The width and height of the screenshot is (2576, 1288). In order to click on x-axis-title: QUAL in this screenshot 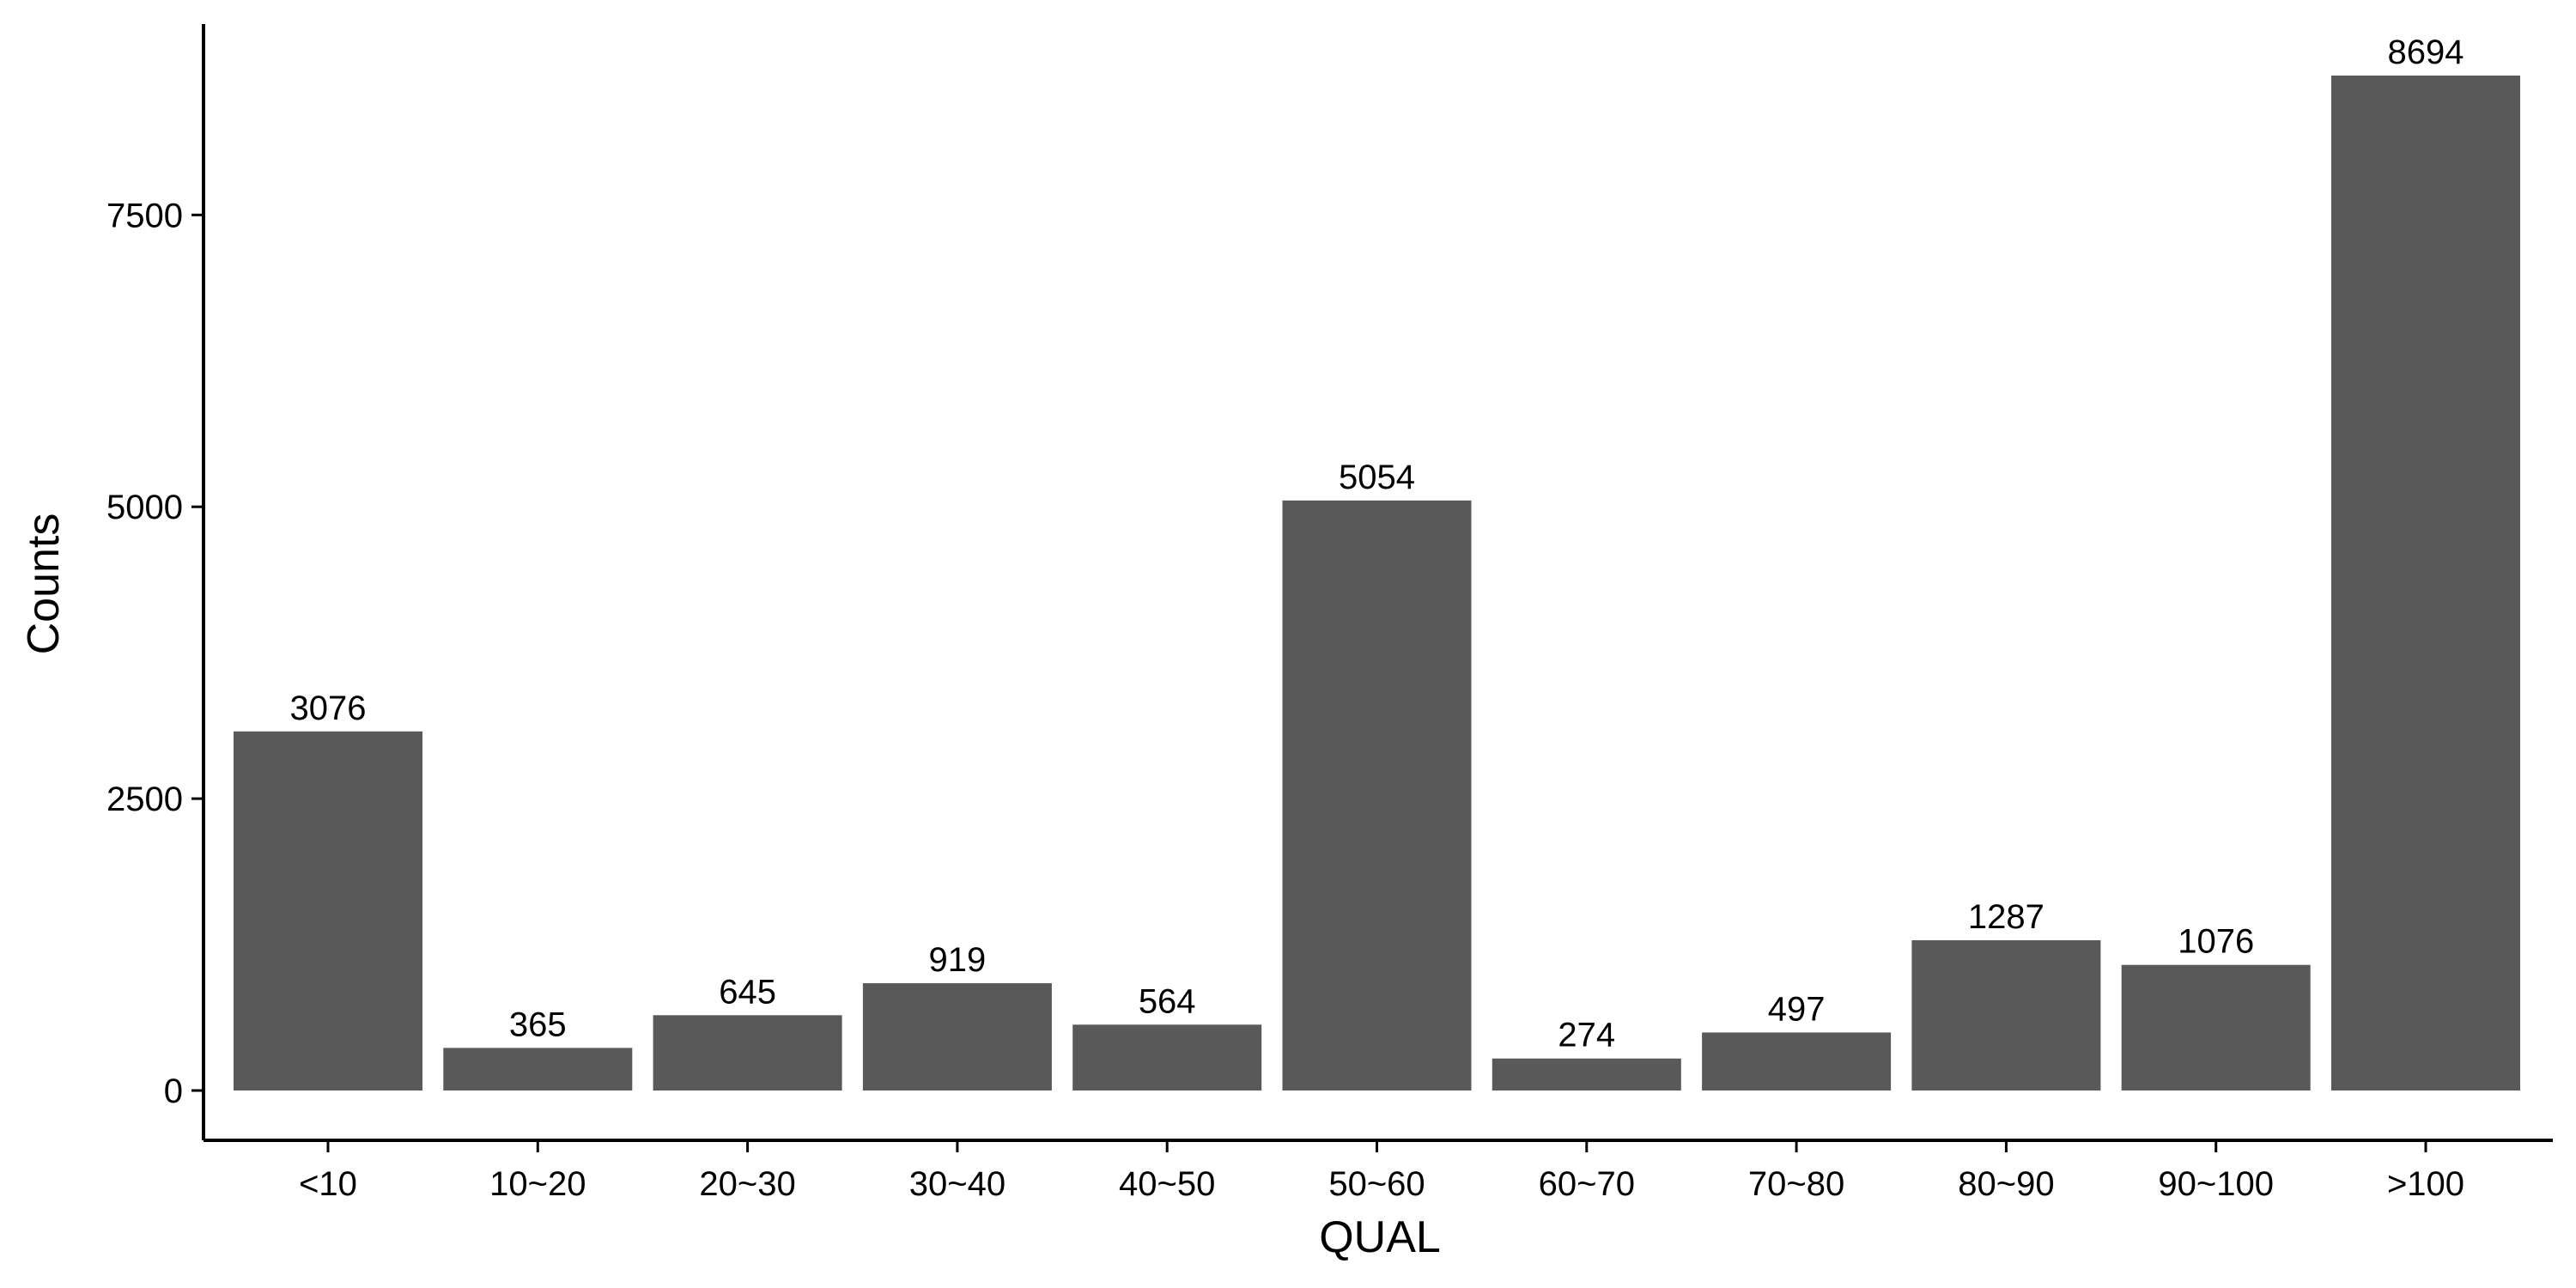, I will do `click(1380, 1237)`.